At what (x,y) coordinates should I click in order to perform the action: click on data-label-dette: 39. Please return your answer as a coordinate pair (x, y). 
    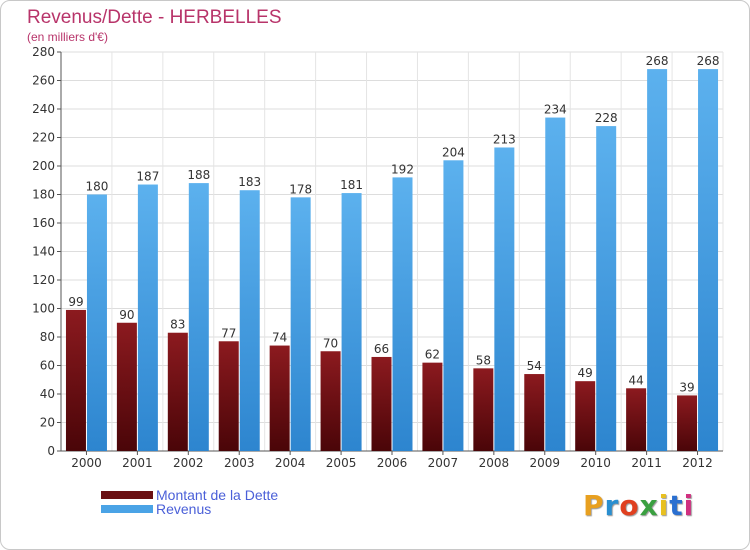
    Looking at the image, I should click on (686, 387).